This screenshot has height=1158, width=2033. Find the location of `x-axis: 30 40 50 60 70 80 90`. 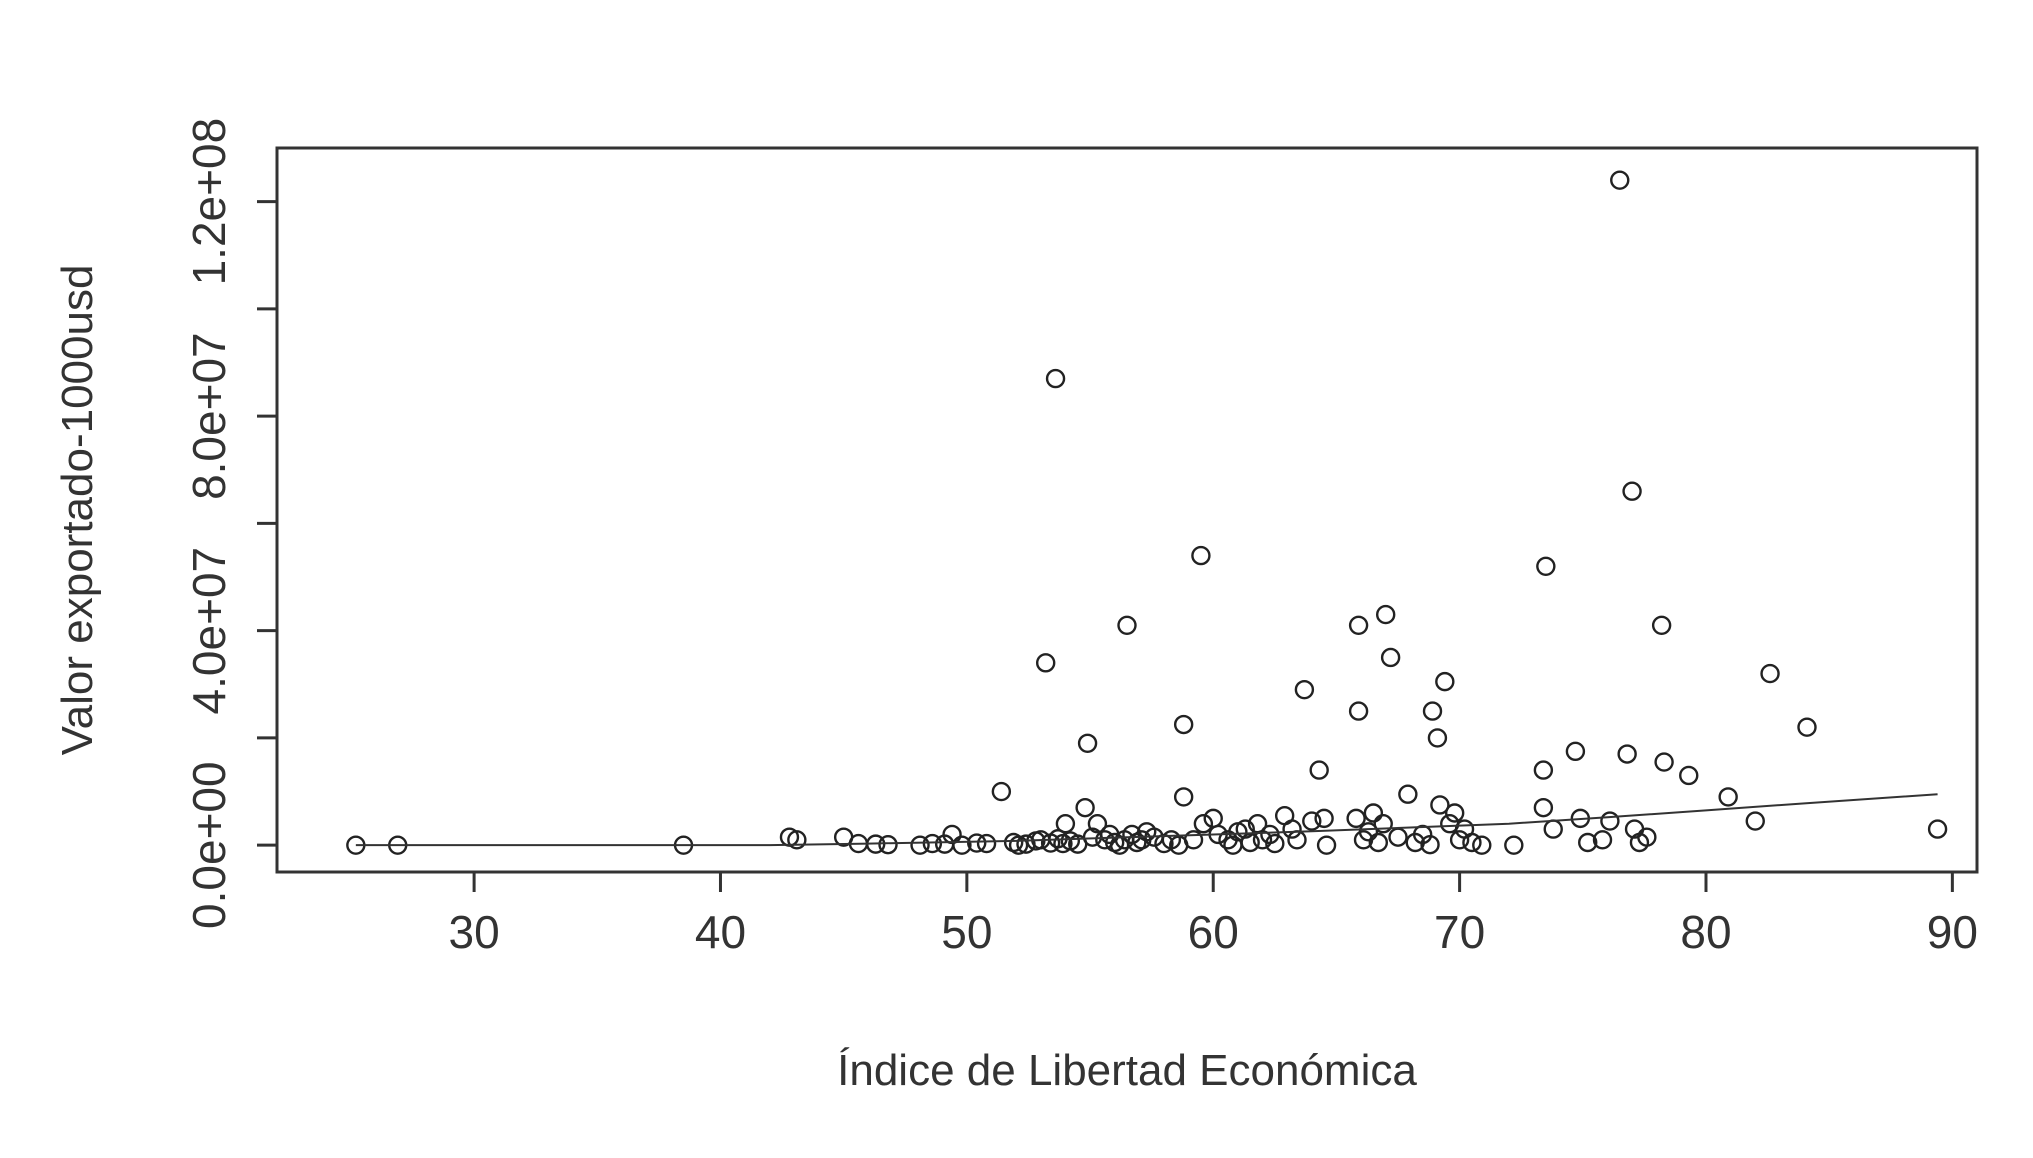

x-axis: 30 40 50 60 70 80 90 is located at coordinates (1213, 915).